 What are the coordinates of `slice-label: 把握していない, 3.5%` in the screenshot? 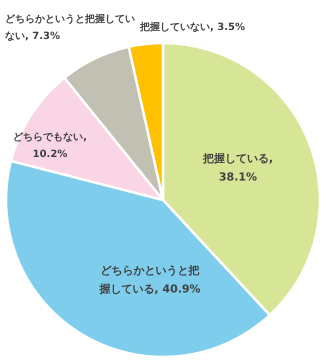 It's located at (192, 27).